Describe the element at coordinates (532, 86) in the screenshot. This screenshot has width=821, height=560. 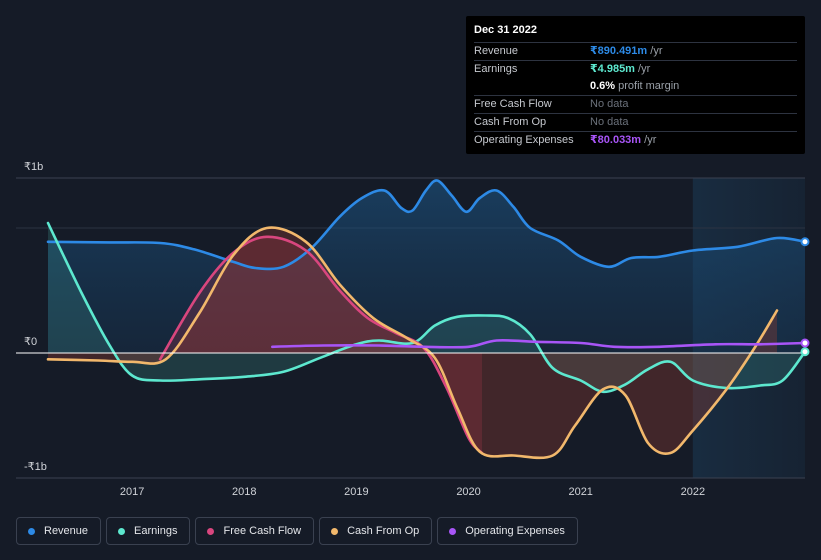
I see `tooltip-label` at that location.